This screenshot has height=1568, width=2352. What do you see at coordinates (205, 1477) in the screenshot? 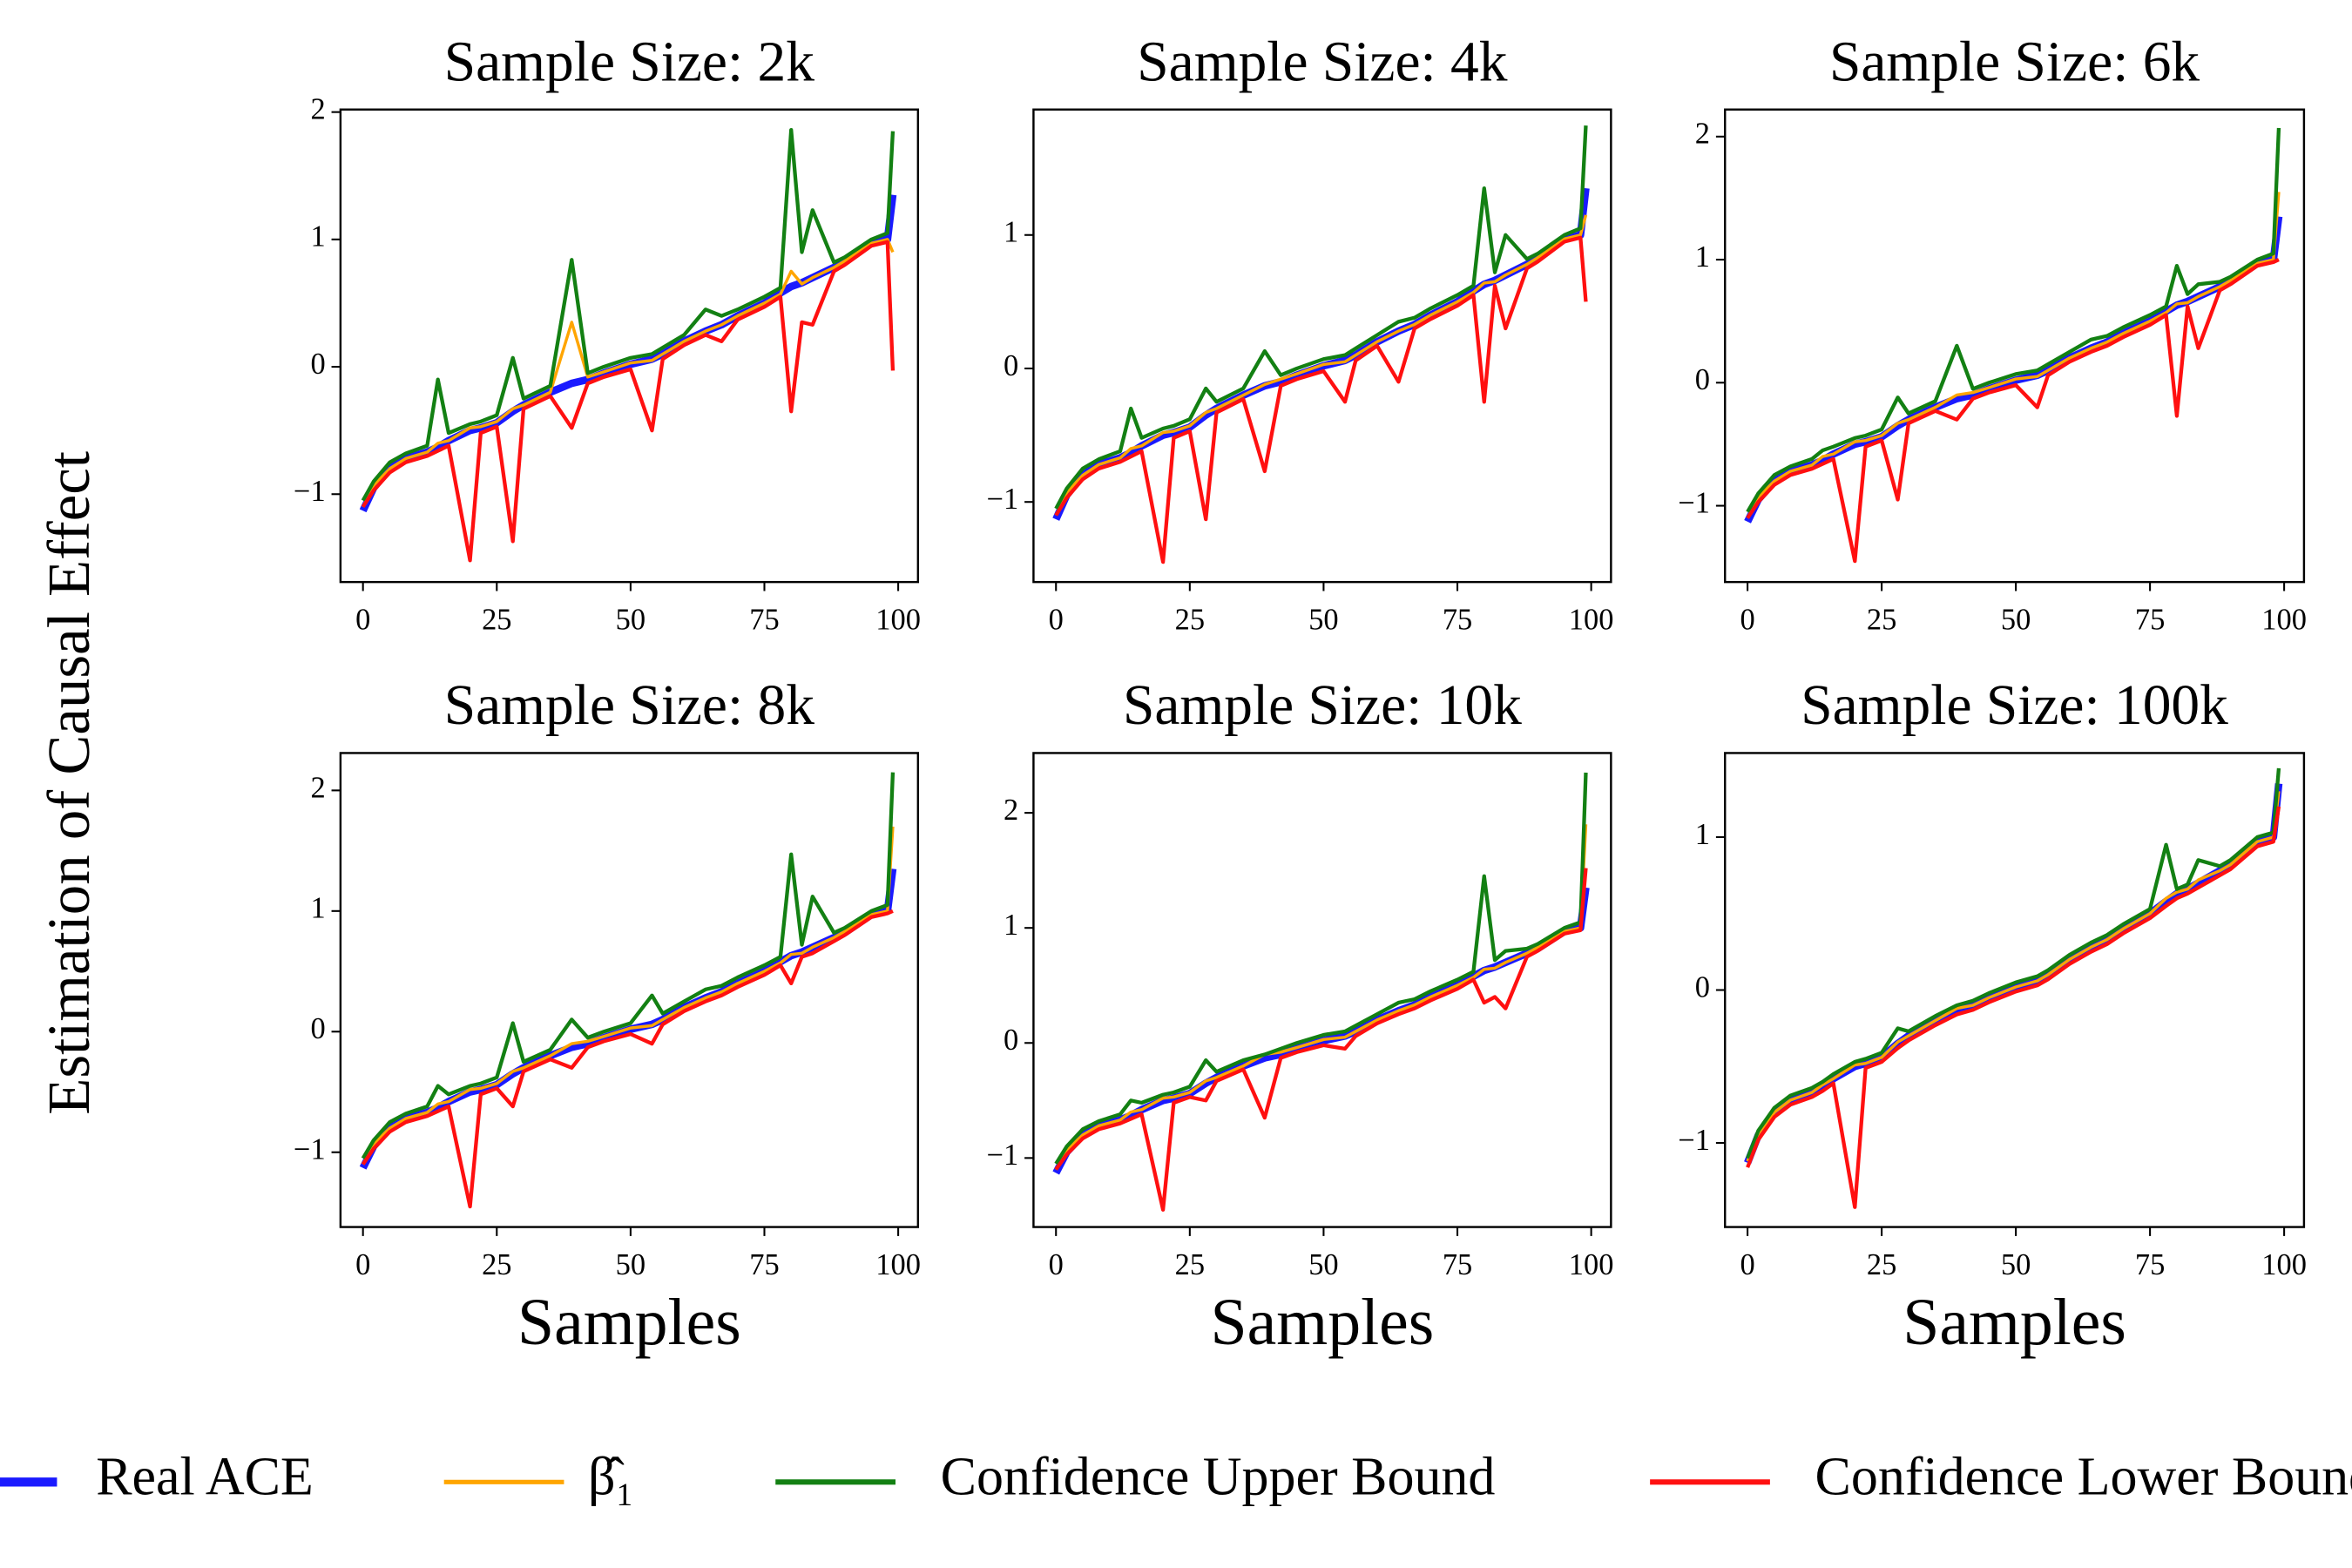
I see `legend-label: Real ACE` at bounding box center [205, 1477].